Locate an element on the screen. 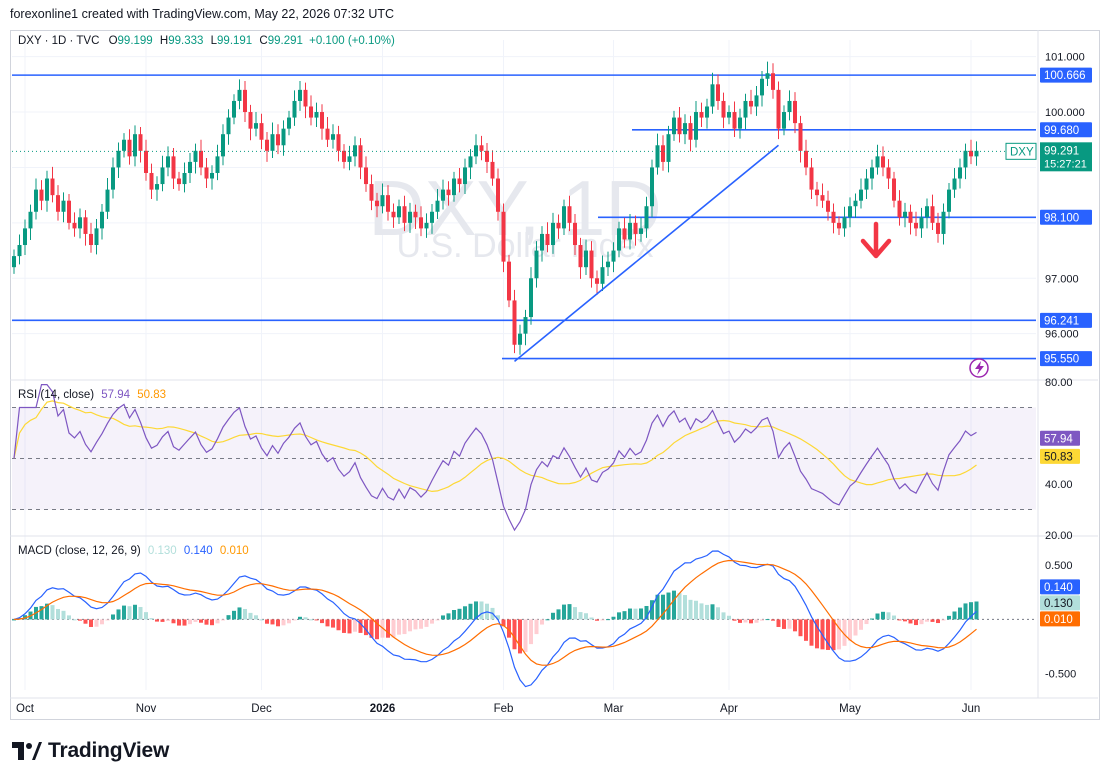  rsi-tag: 57.94 is located at coordinates (1058, 439).